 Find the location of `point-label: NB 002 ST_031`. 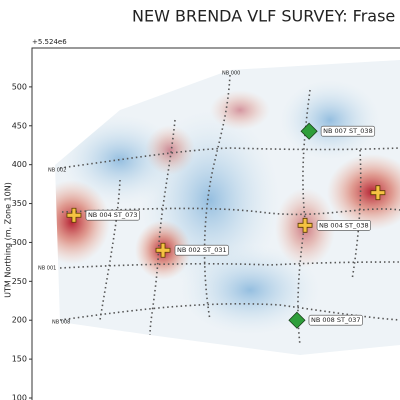

point-label: NB 002 ST_031 is located at coordinates (202, 250).